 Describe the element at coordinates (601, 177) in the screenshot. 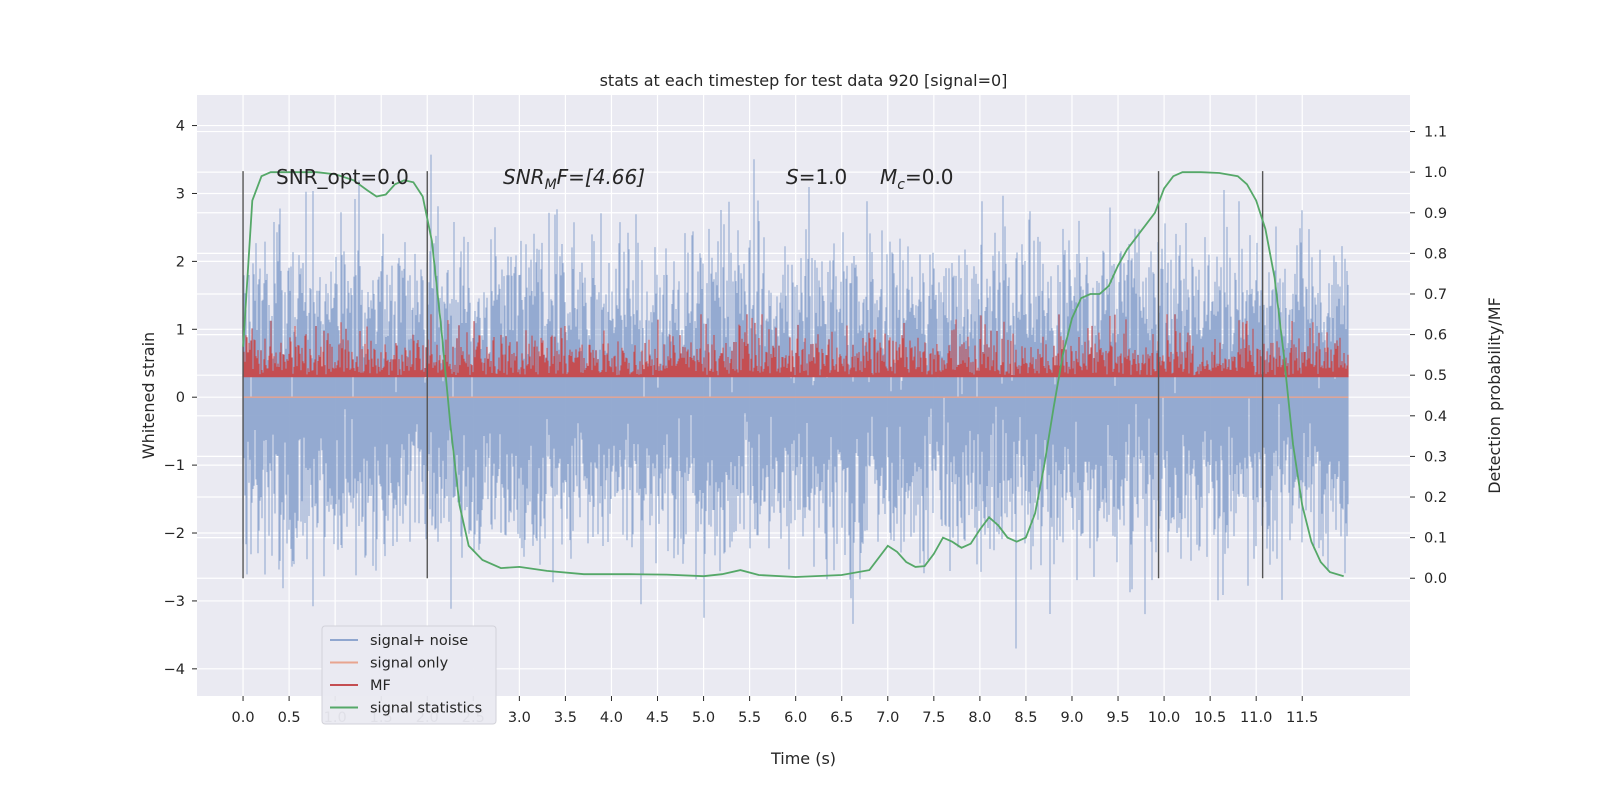

I see `annotation-snr-mf-val: F=[4.66]` at that location.